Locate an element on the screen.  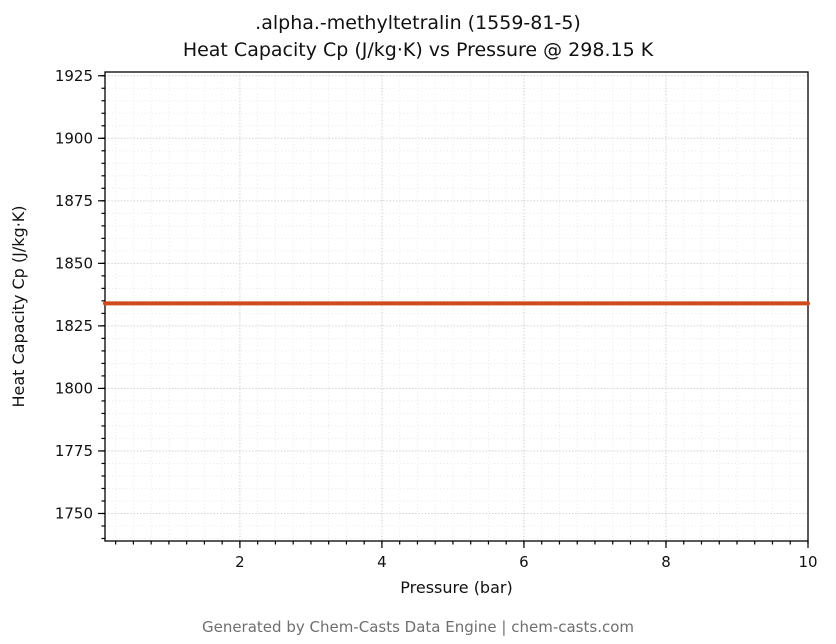
svg-text: 2 is located at coordinates (240, 562).